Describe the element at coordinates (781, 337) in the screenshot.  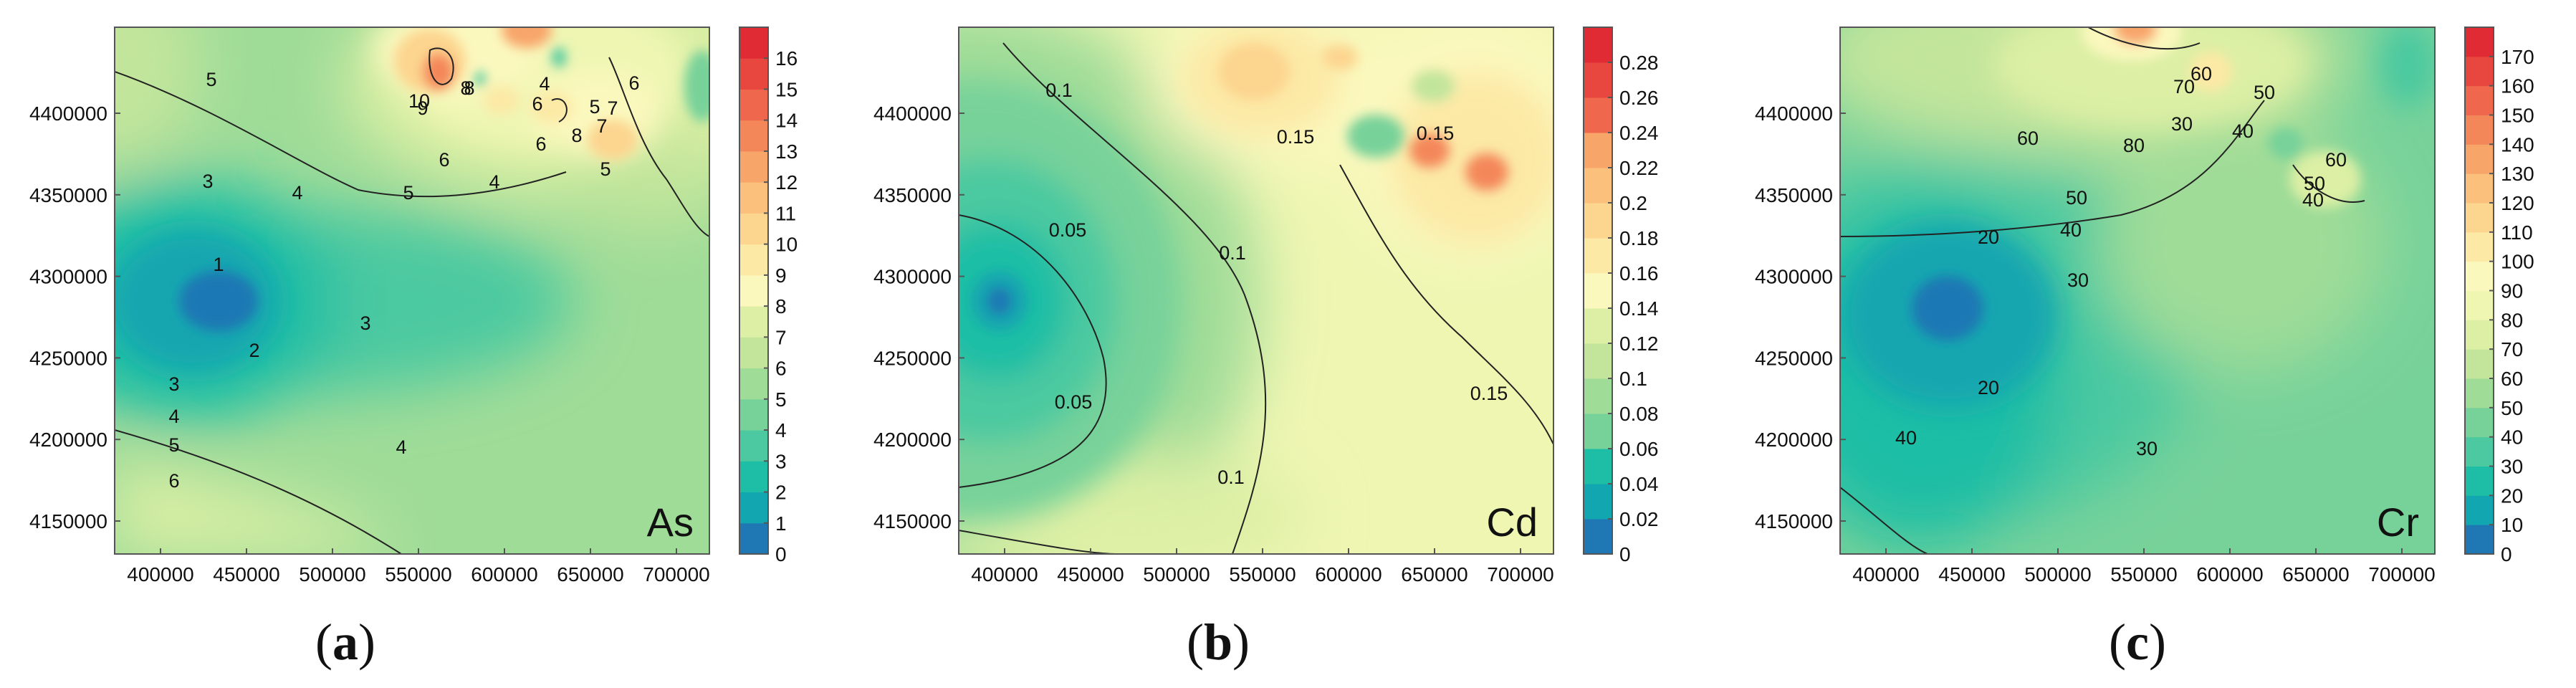
I see `colorbar-tick-label: 7` at that location.